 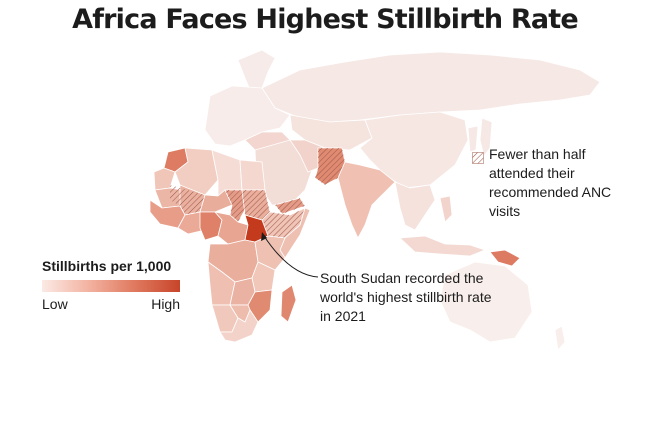 What do you see at coordinates (55, 304) in the screenshot?
I see `legend-low-label: Low` at bounding box center [55, 304].